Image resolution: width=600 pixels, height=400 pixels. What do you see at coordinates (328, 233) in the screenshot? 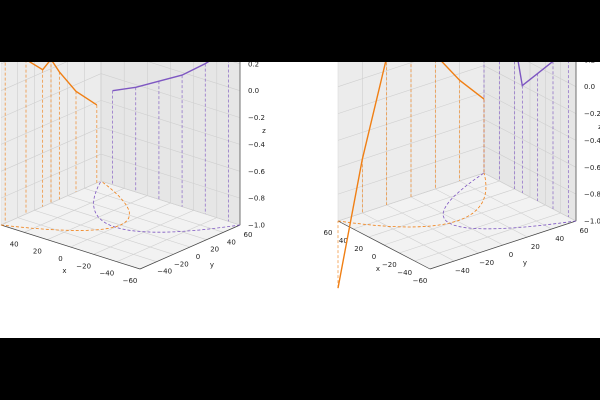
I see `x-tick-label: 60` at bounding box center [328, 233].